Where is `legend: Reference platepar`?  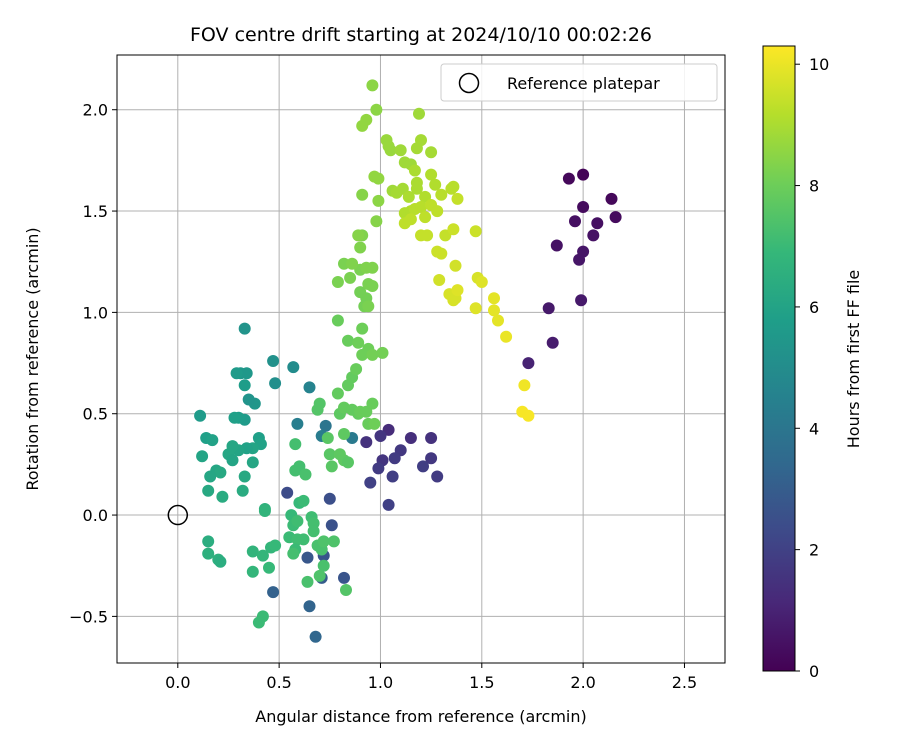
legend: Reference platepar is located at coordinates (579, 82).